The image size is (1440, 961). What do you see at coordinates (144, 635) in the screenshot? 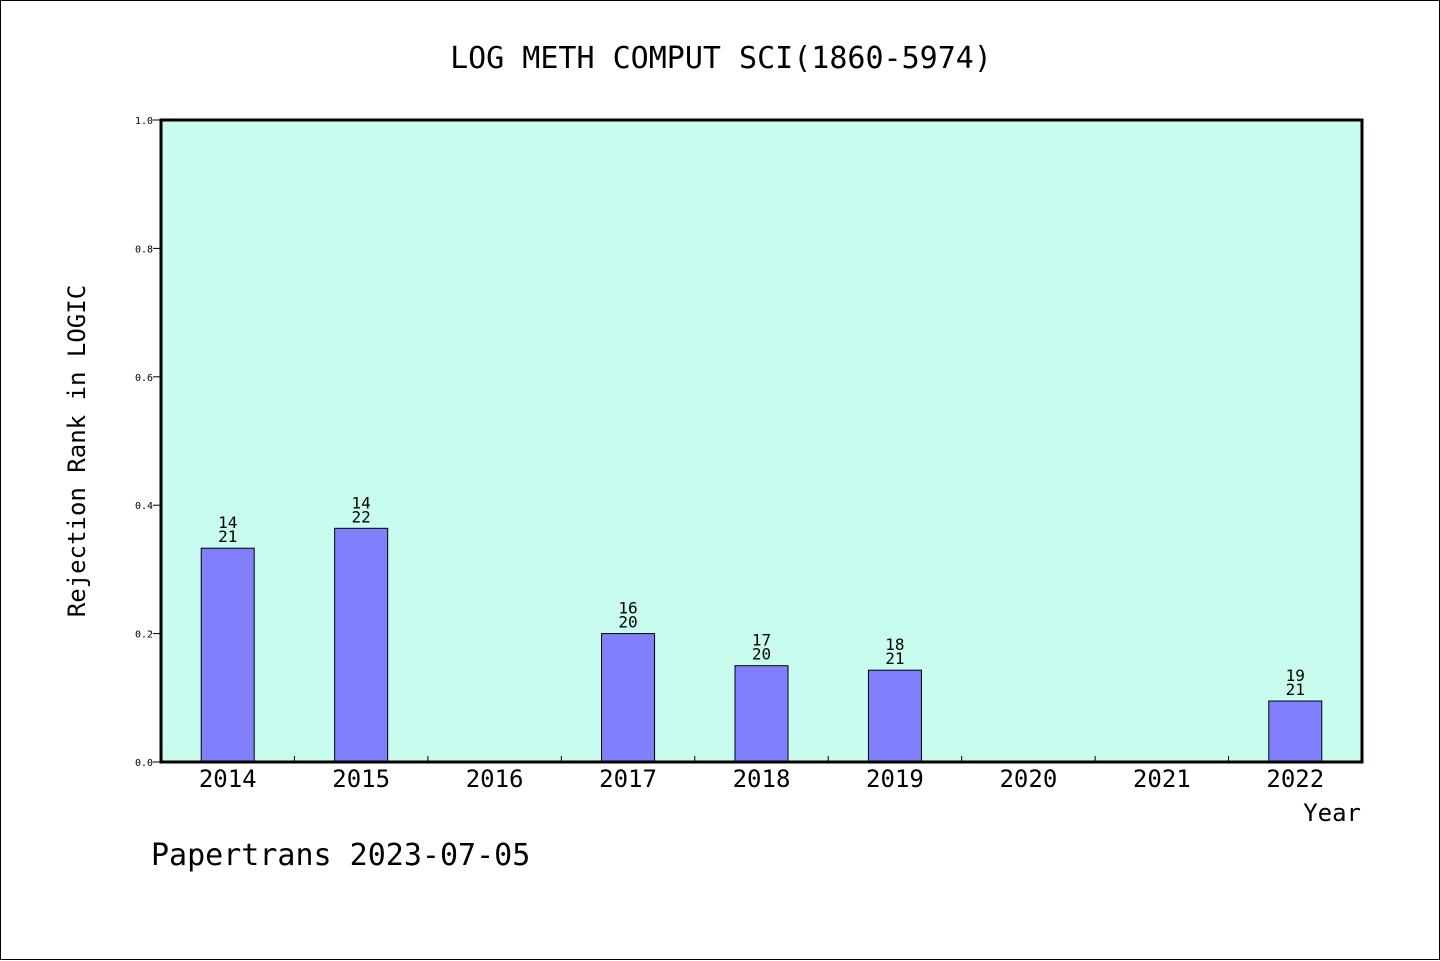
I see `y-tick-label: 0.2` at bounding box center [144, 635].